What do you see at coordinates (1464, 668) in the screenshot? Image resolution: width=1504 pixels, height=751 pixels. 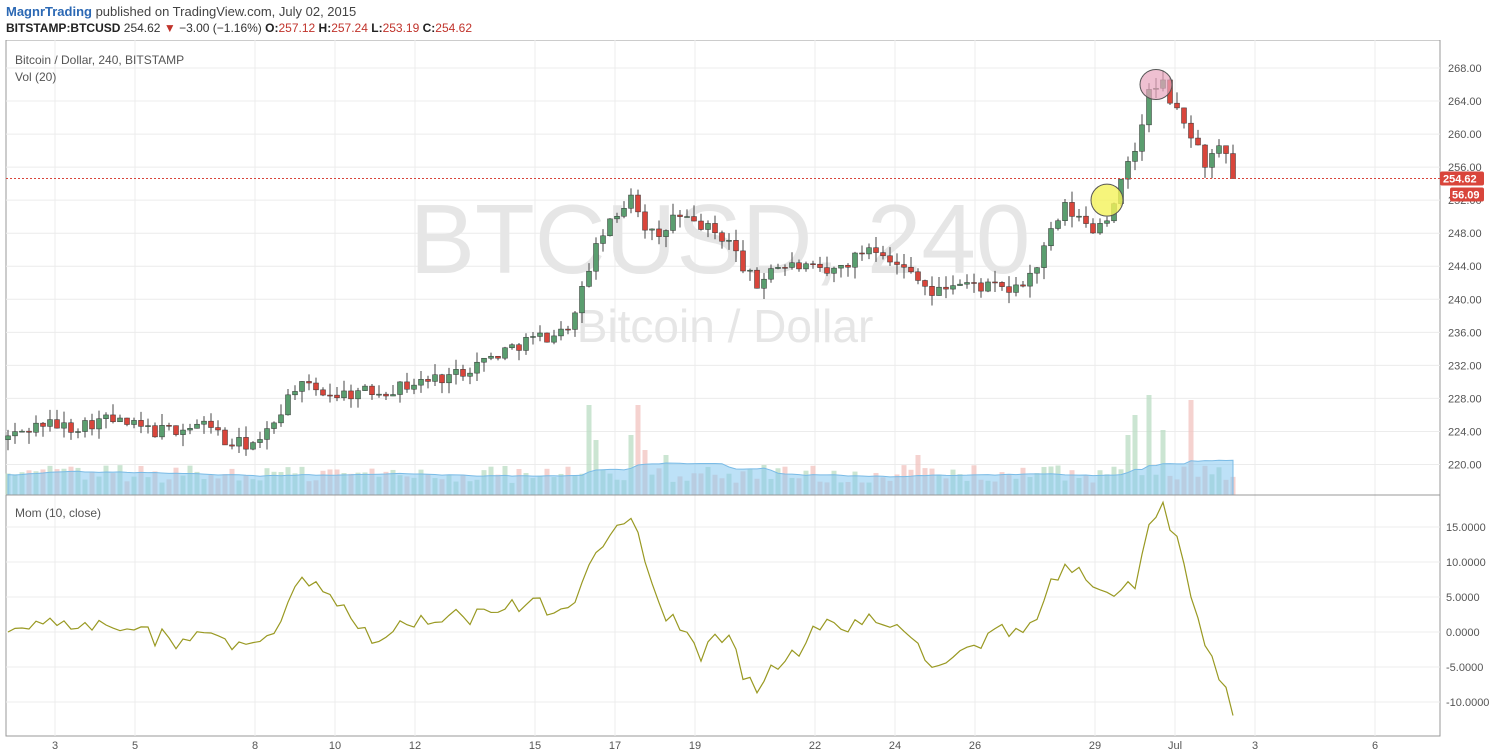 I see `momentum-tick-label: -5.0000` at bounding box center [1464, 668].